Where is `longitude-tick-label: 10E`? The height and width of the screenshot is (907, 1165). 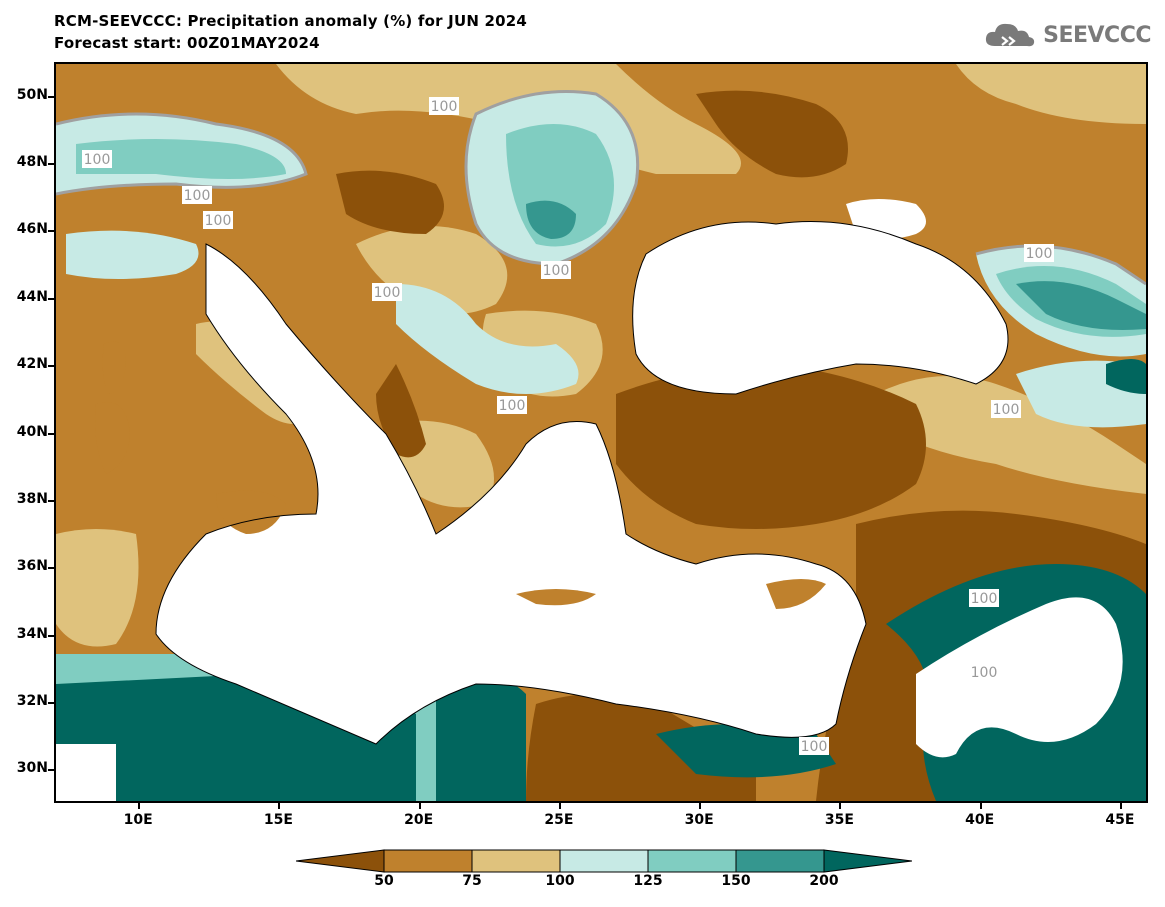 longitude-tick-label: 10E is located at coordinates (138, 820).